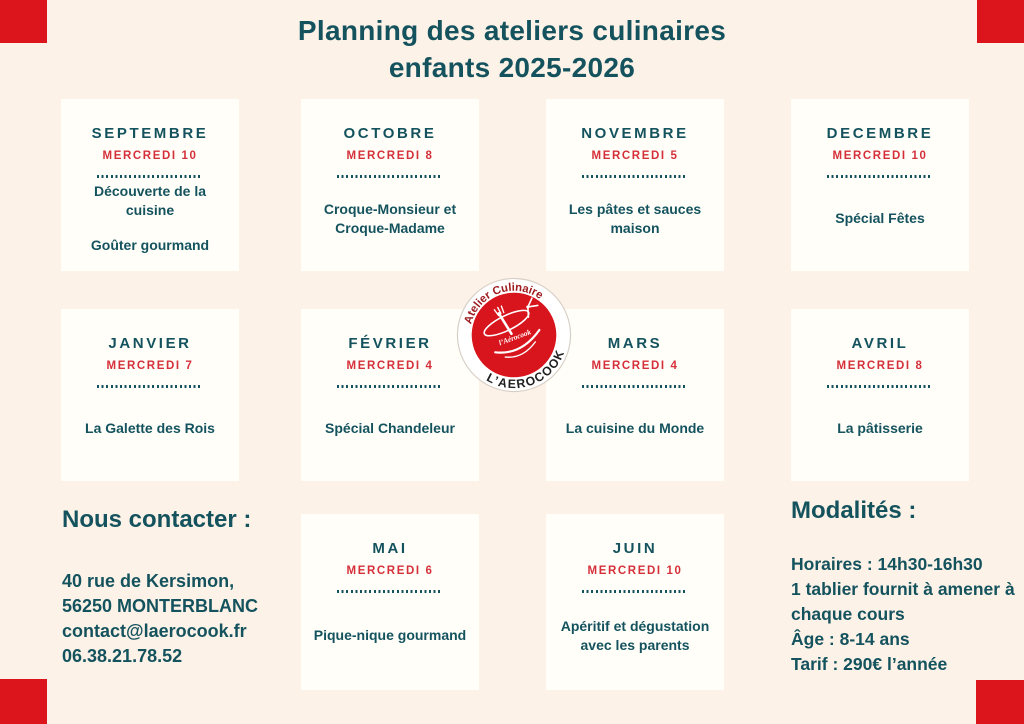  I want to click on page-title-line1: Planning des ateliers culinaires, so click(512, 30).